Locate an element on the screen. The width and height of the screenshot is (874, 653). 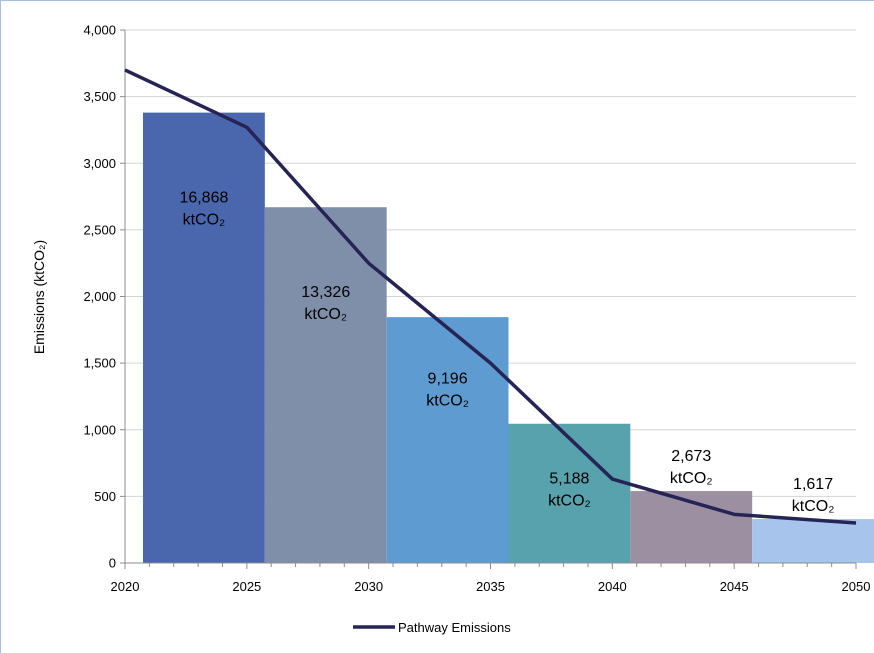
x-tick-label: 2020 is located at coordinates (125, 586).